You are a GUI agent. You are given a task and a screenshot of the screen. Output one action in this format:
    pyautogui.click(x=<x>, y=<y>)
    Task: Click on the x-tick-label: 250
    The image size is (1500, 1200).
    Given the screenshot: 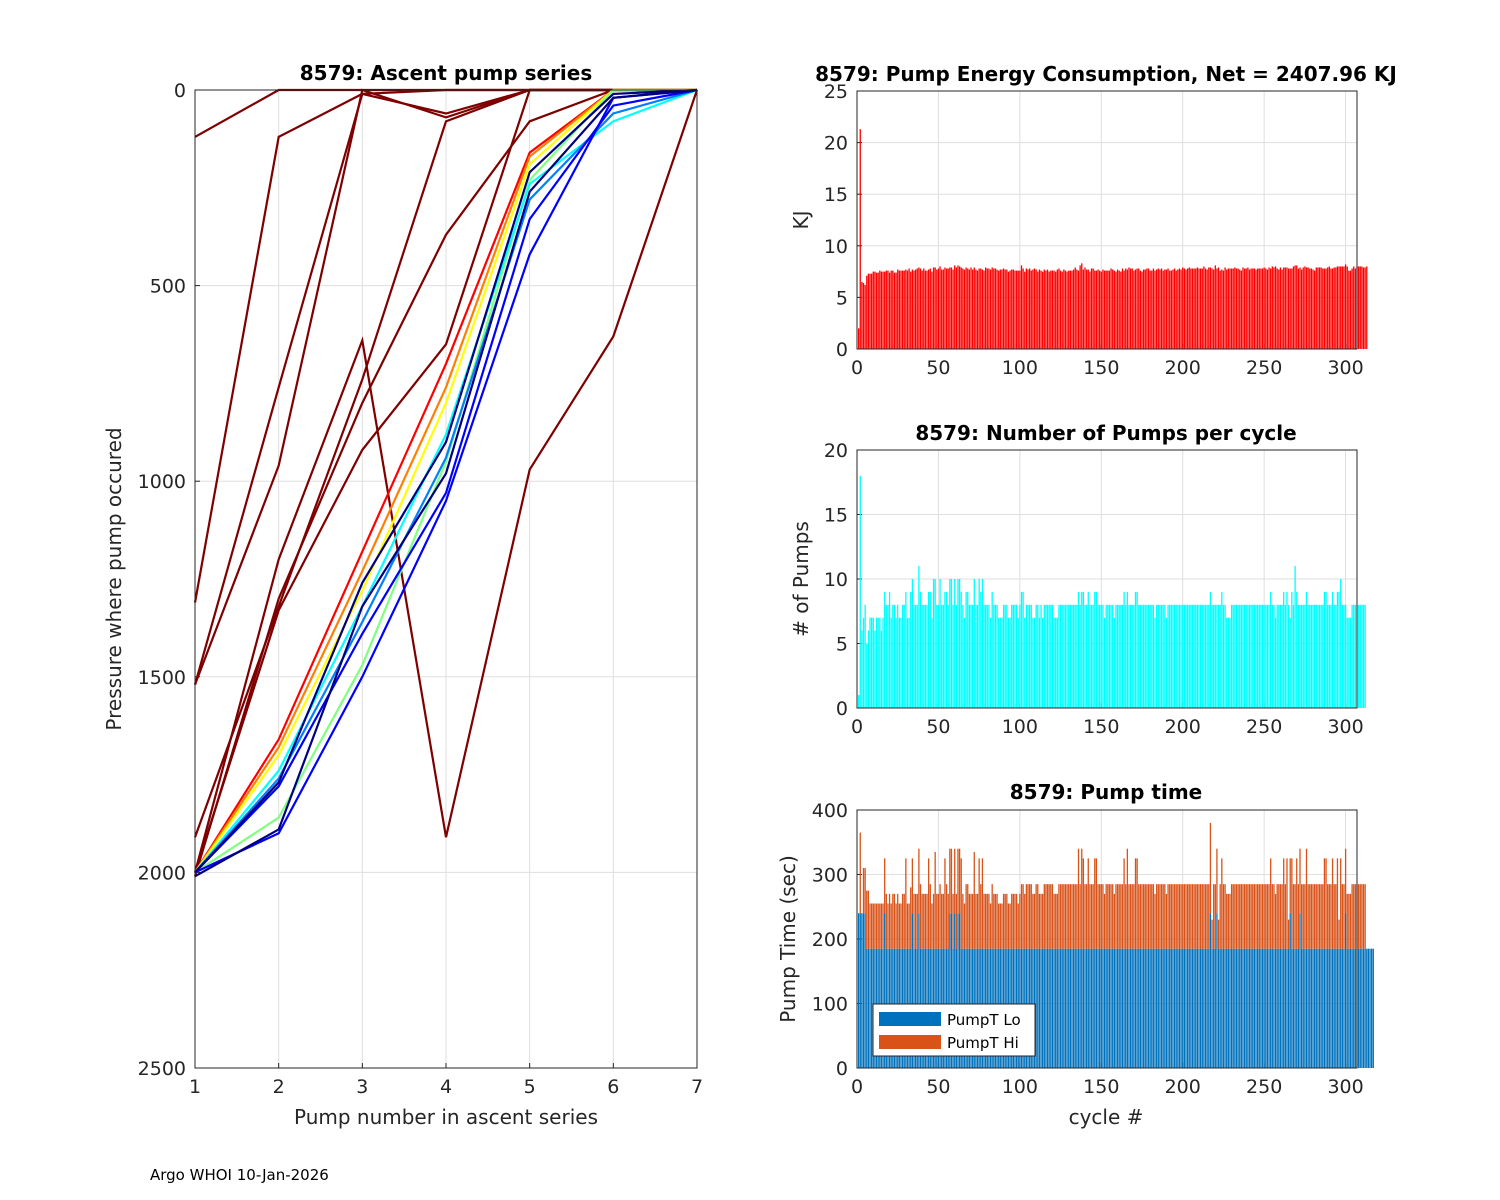 What is the action you would take?
    pyautogui.click(x=1264, y=1087)
    